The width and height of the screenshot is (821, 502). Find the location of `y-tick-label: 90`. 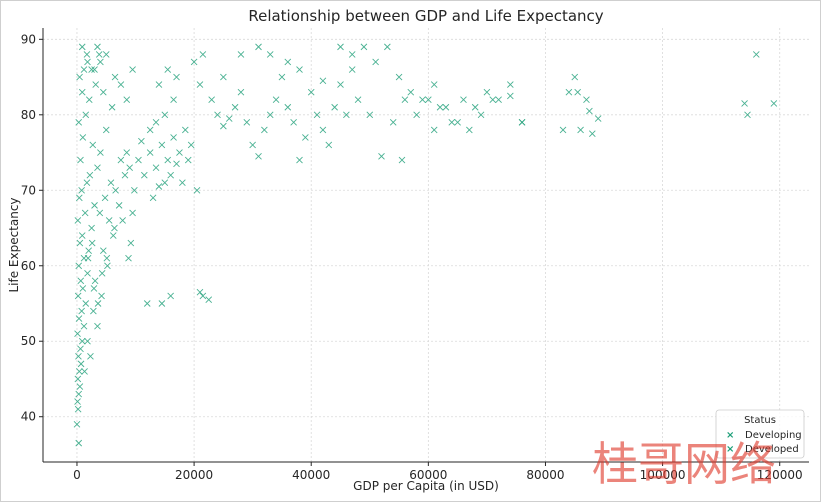

y-tick-label: 90 is located at coordinates (28, 39).